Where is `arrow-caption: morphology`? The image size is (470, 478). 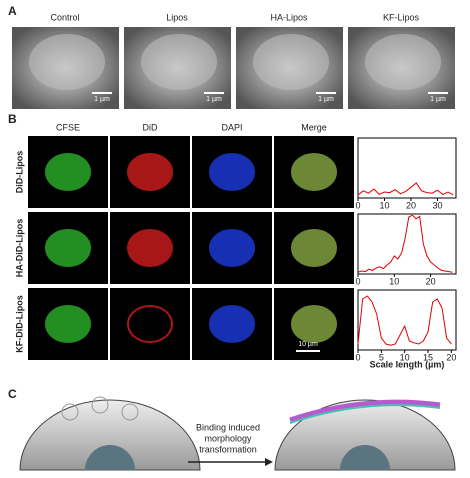
arrow-caption: morphology is located at coordinates (228, 438).